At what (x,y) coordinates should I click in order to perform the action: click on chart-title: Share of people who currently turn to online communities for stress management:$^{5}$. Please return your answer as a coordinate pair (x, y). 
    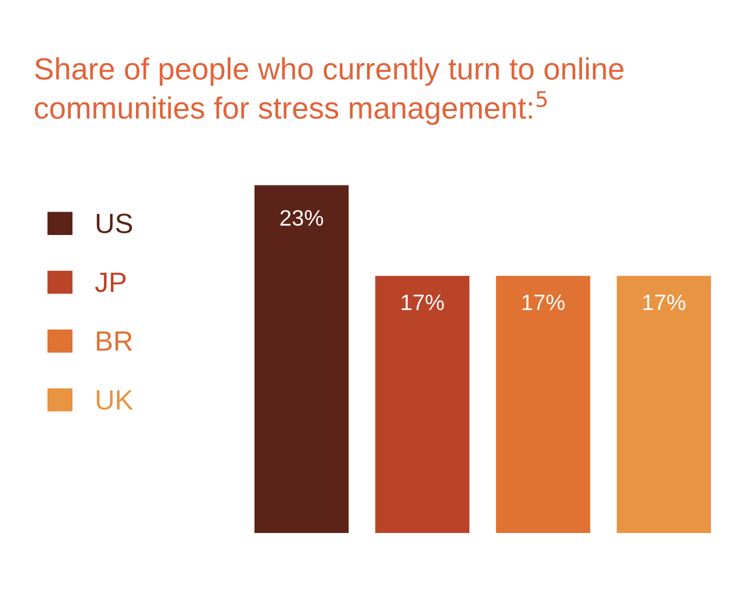
    Looking at the image, I should click on (329, 91).